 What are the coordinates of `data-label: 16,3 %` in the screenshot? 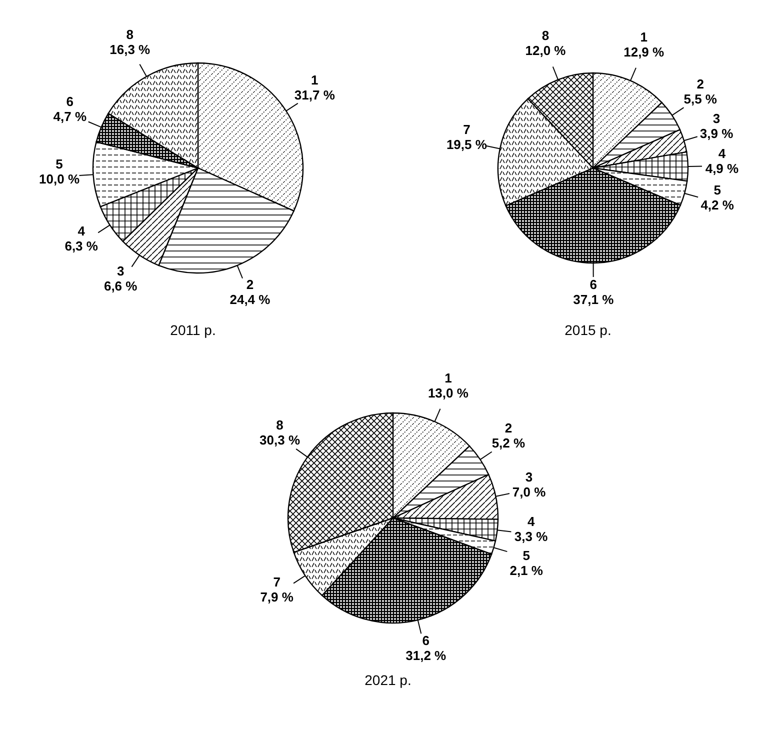 It's located at (130, 49).